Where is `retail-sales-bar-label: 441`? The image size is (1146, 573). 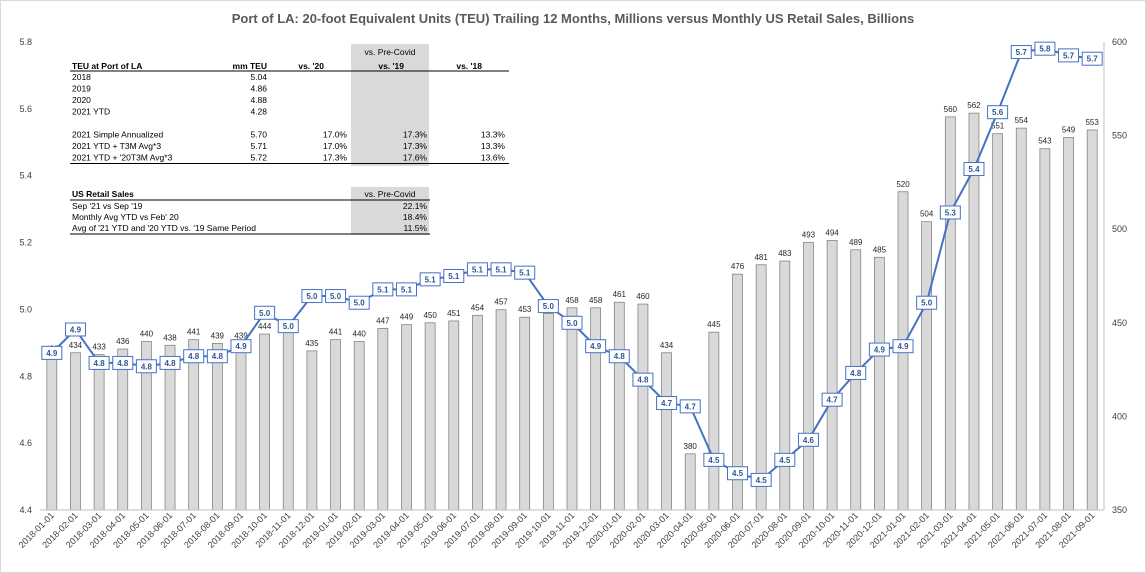 retail-sales-bar-label: 441 is located at coordinates (194, 332).